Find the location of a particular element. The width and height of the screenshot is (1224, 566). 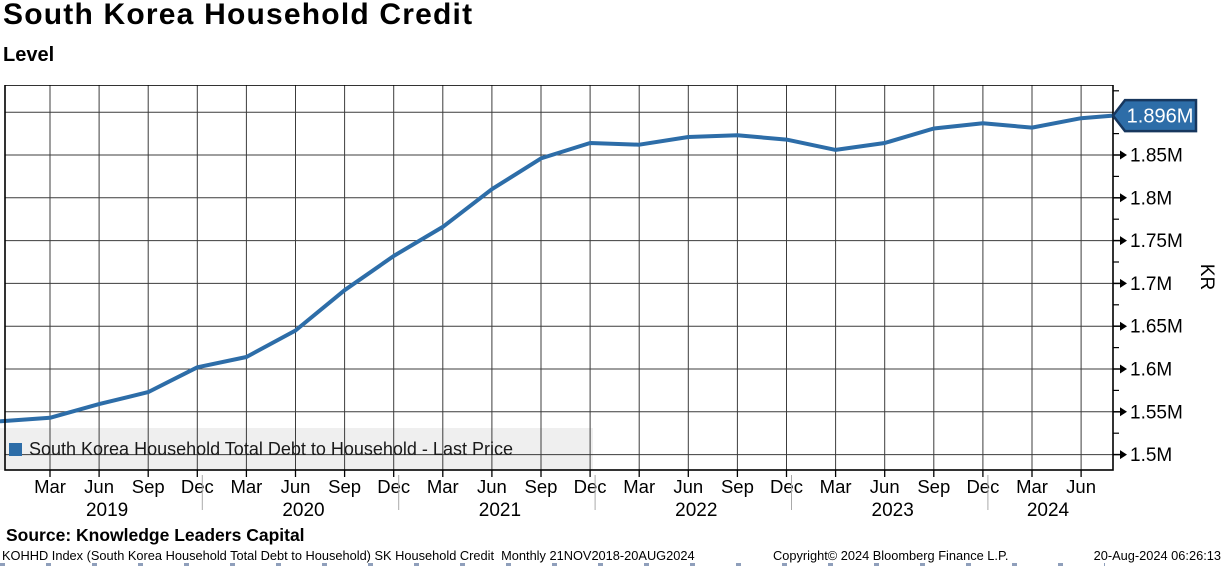

y-tick-label: 1.85M is located at coordinates (1156, 156).